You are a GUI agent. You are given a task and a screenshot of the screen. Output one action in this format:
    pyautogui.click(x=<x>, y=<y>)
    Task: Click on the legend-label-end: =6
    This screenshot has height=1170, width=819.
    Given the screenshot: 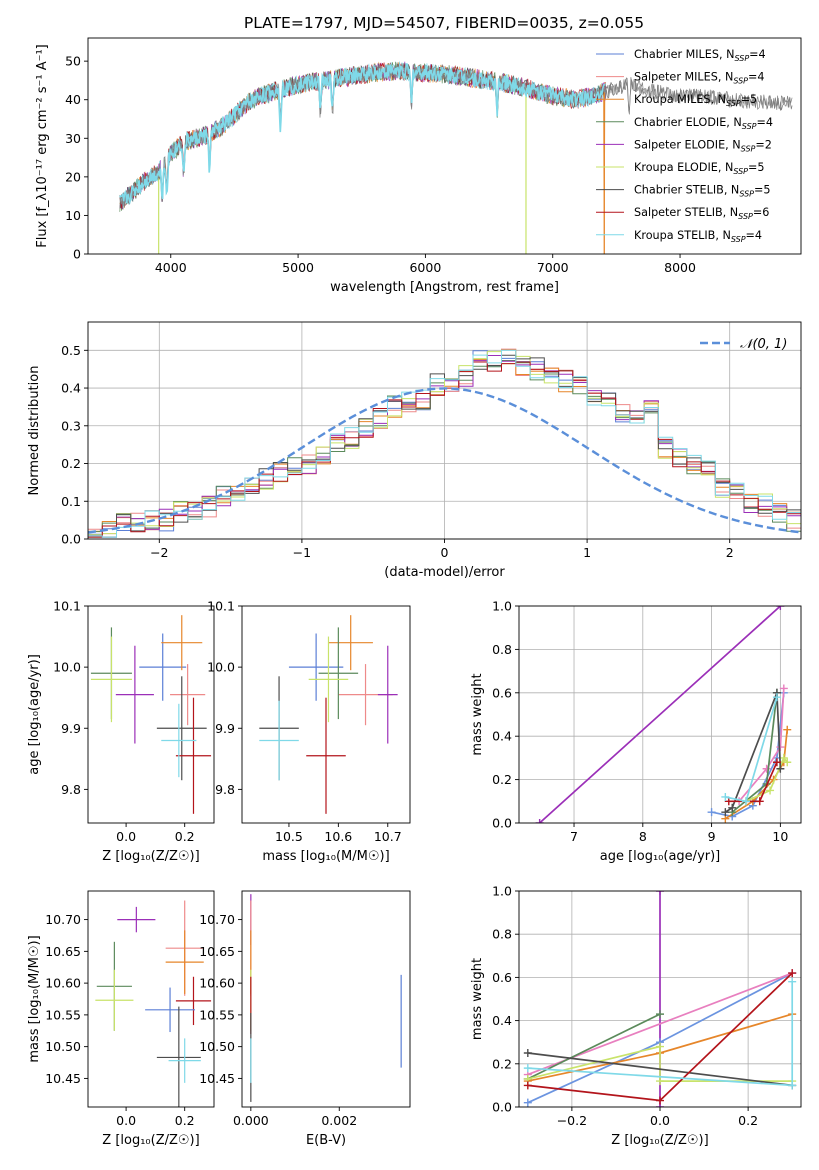 What is the action you would take?
    pyautogui.click(x=761, y=212)
    